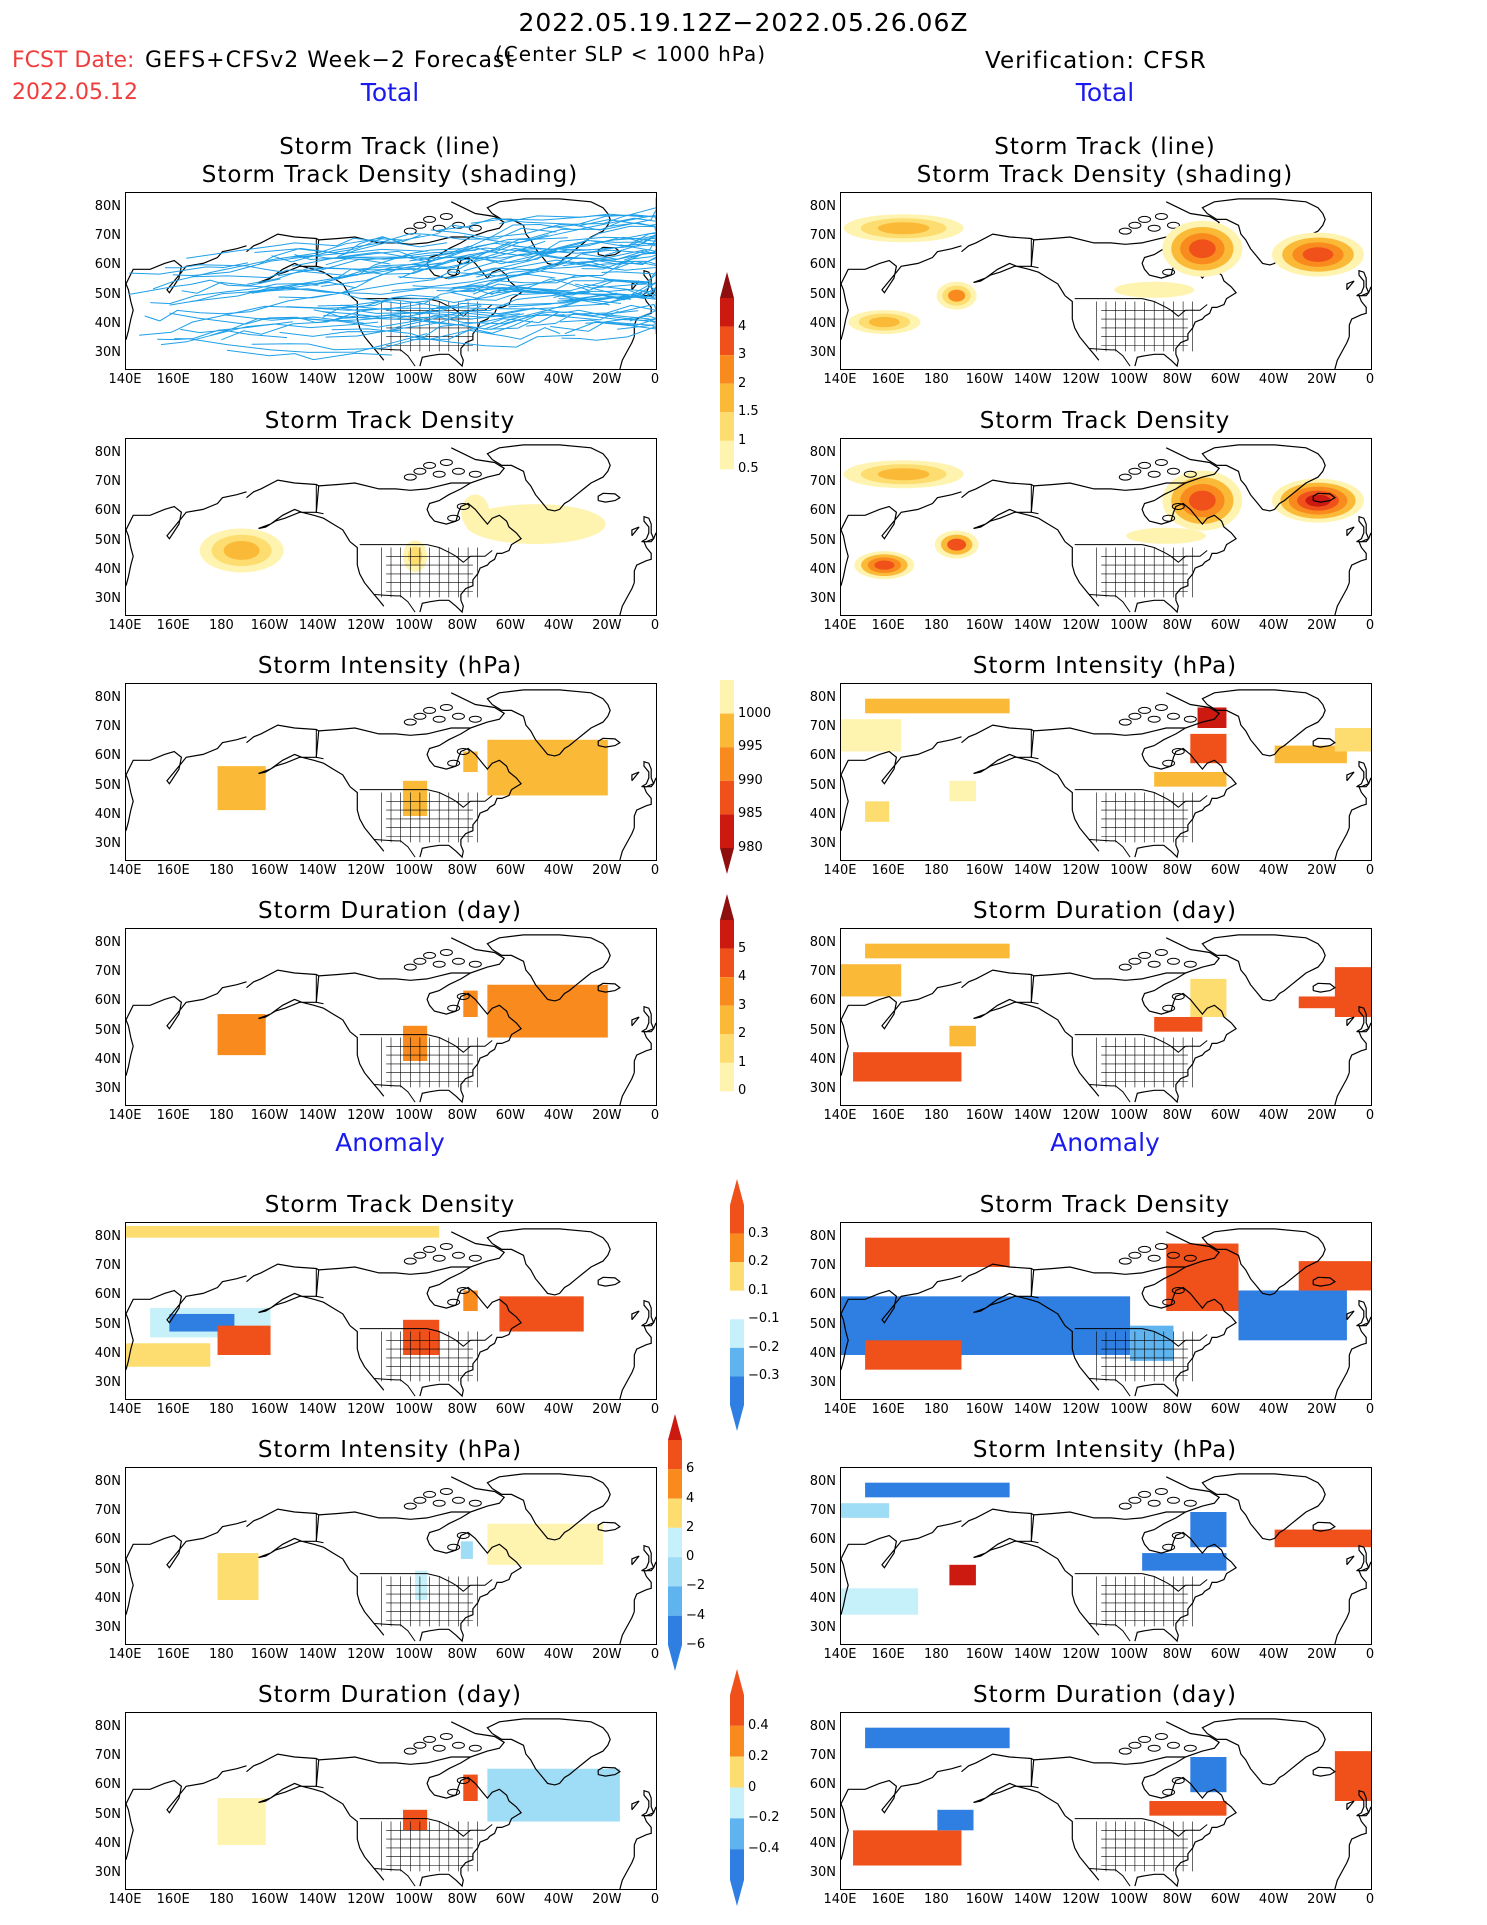  What do you see at coordinates (1322, 1538) in the screenshot?
I see `anom-intensity-iceland` at bounding box center [1322, 1538].